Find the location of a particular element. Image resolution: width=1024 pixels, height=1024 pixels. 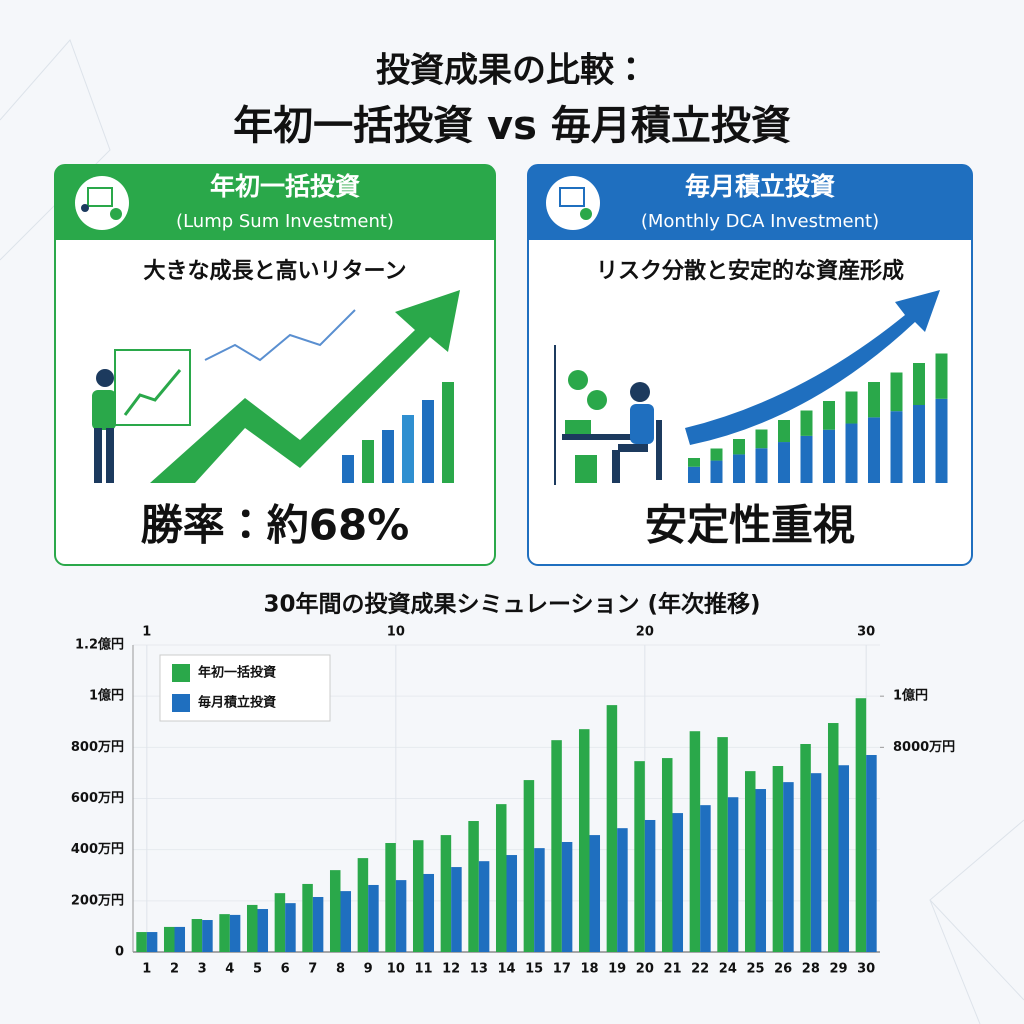

chair is located at coordinates (659, 450).